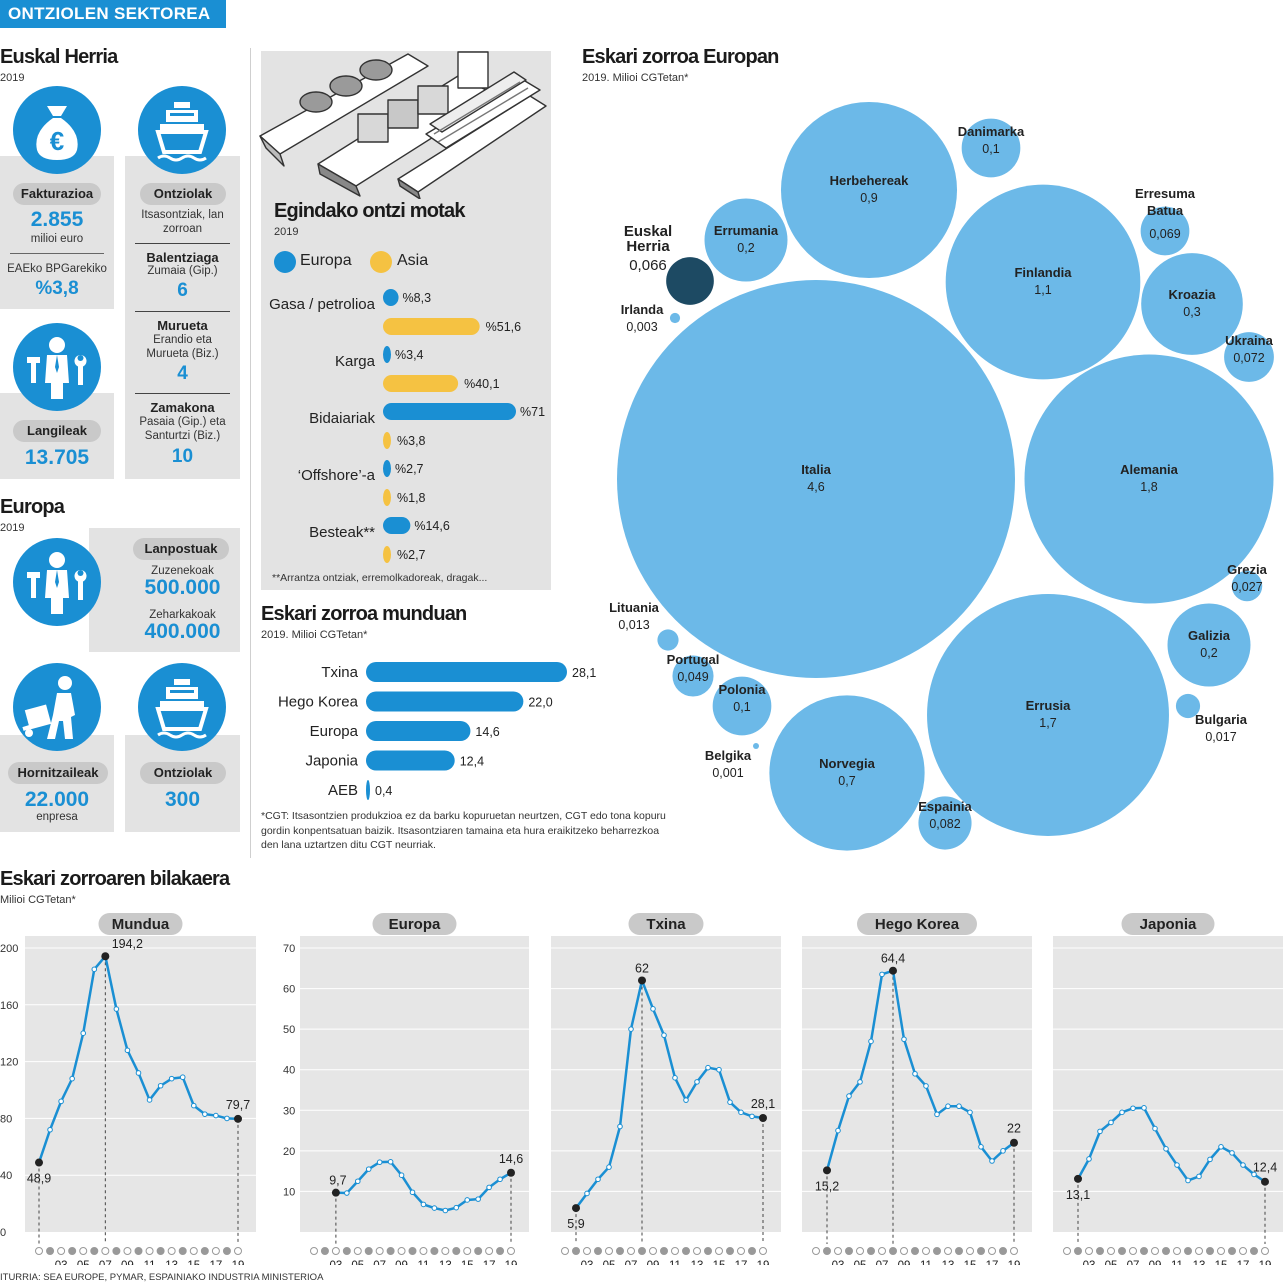  I want to click on y-tick-label: 70, so click(289, 949).